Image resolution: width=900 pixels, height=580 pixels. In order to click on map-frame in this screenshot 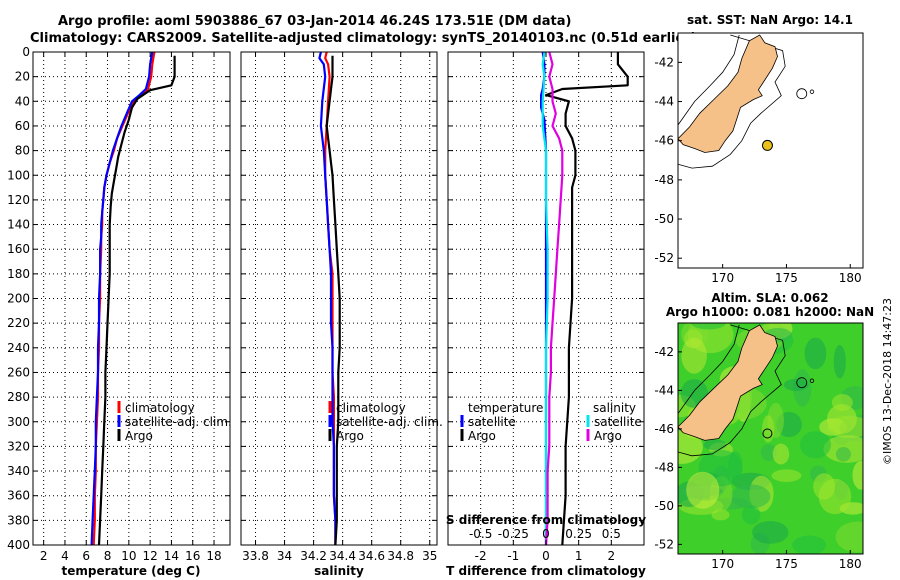, I will do `click(770, 150)`.